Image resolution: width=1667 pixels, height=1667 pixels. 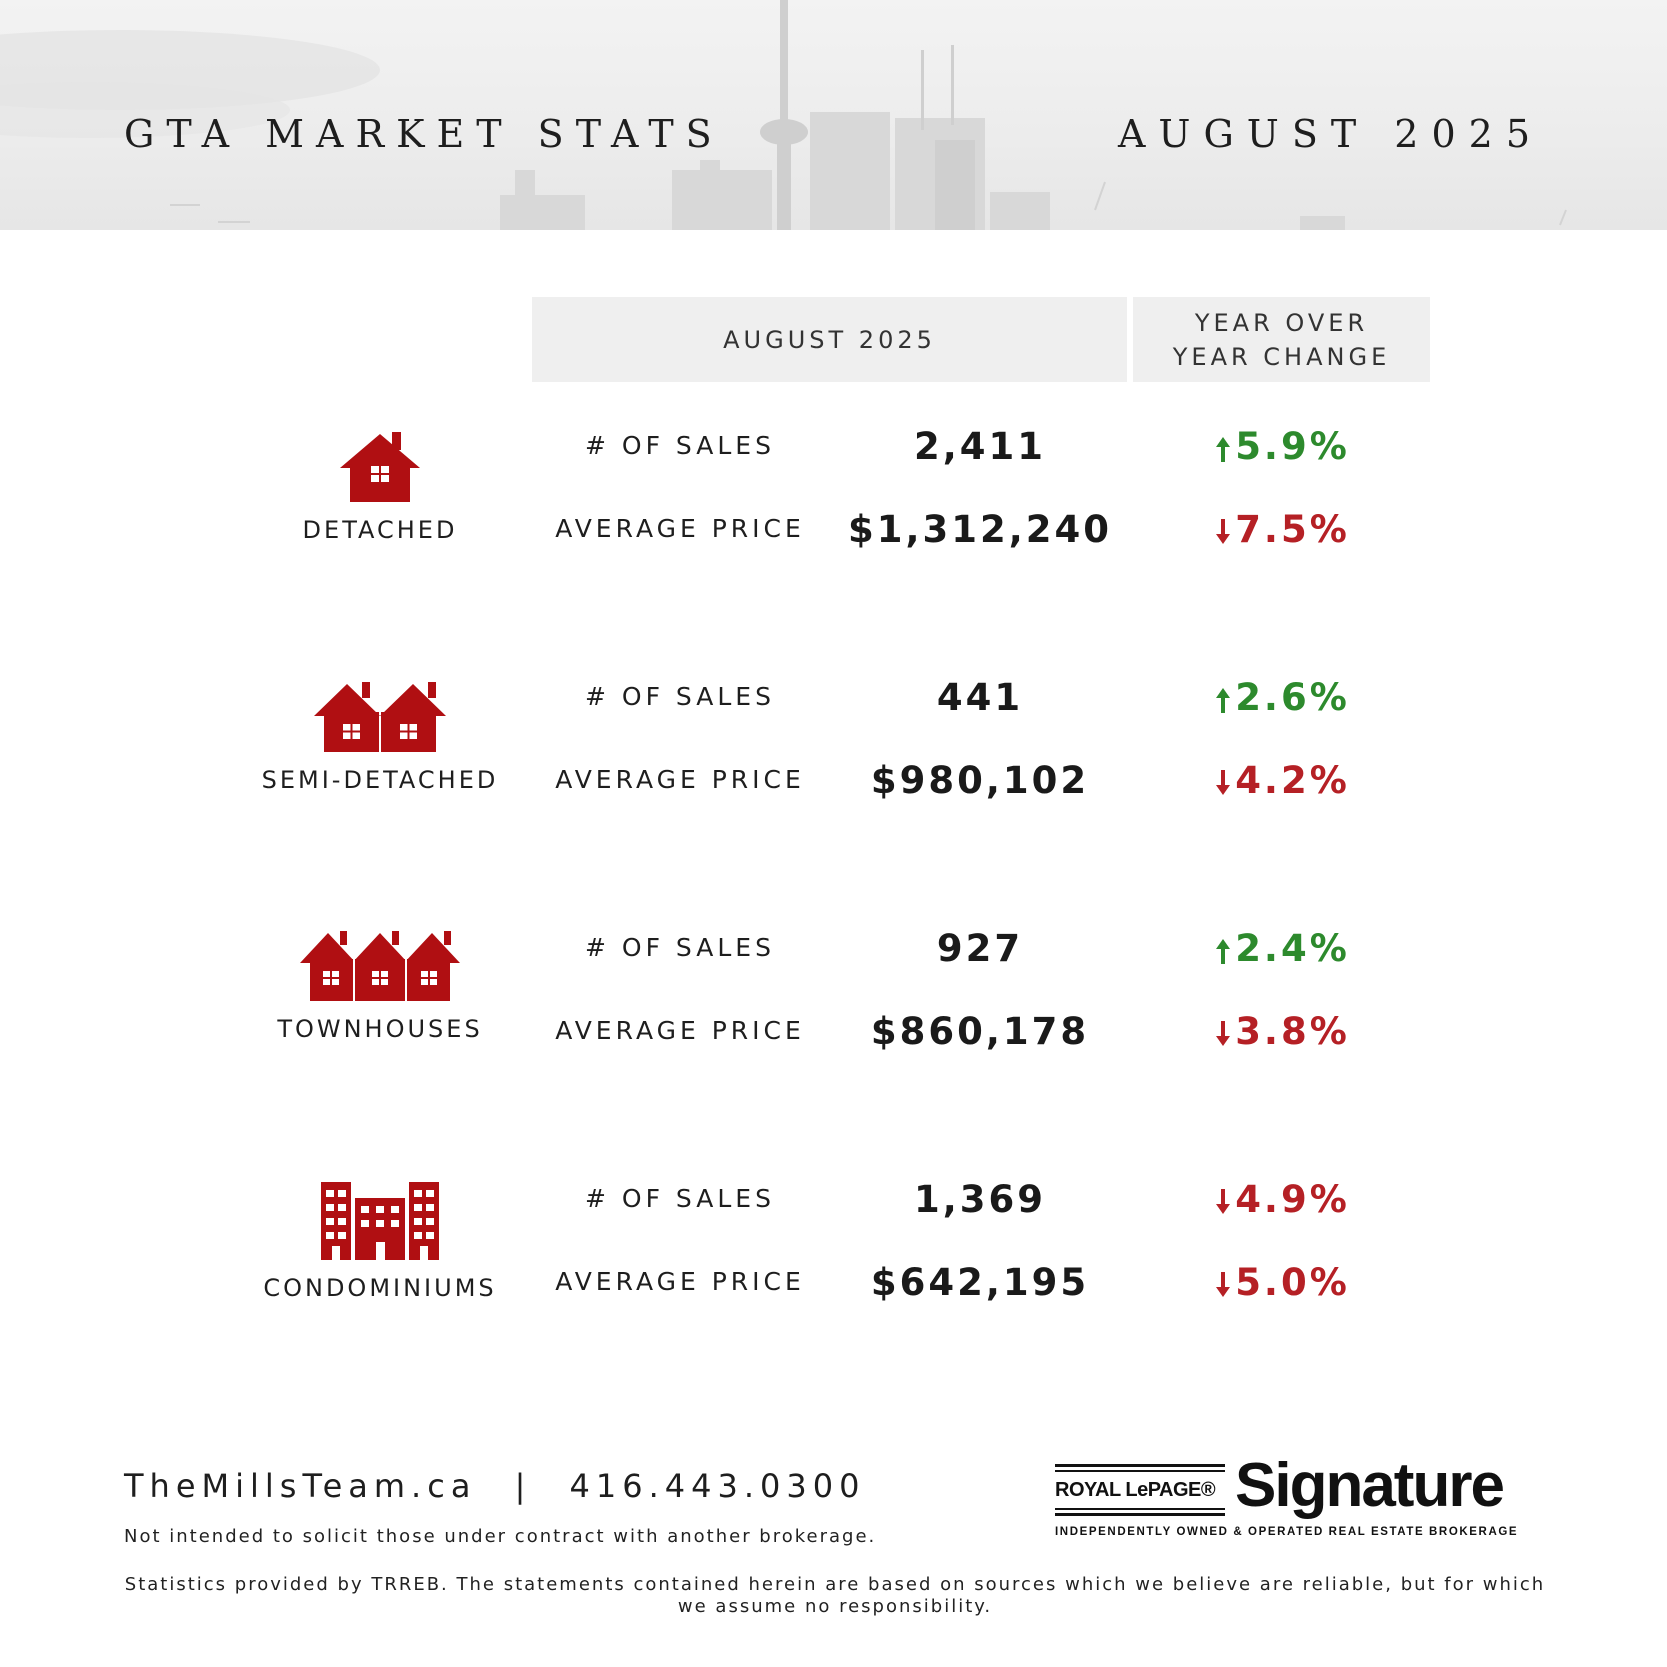 I want to click on category-detached: DETACHED, so click(x=380, y=487).